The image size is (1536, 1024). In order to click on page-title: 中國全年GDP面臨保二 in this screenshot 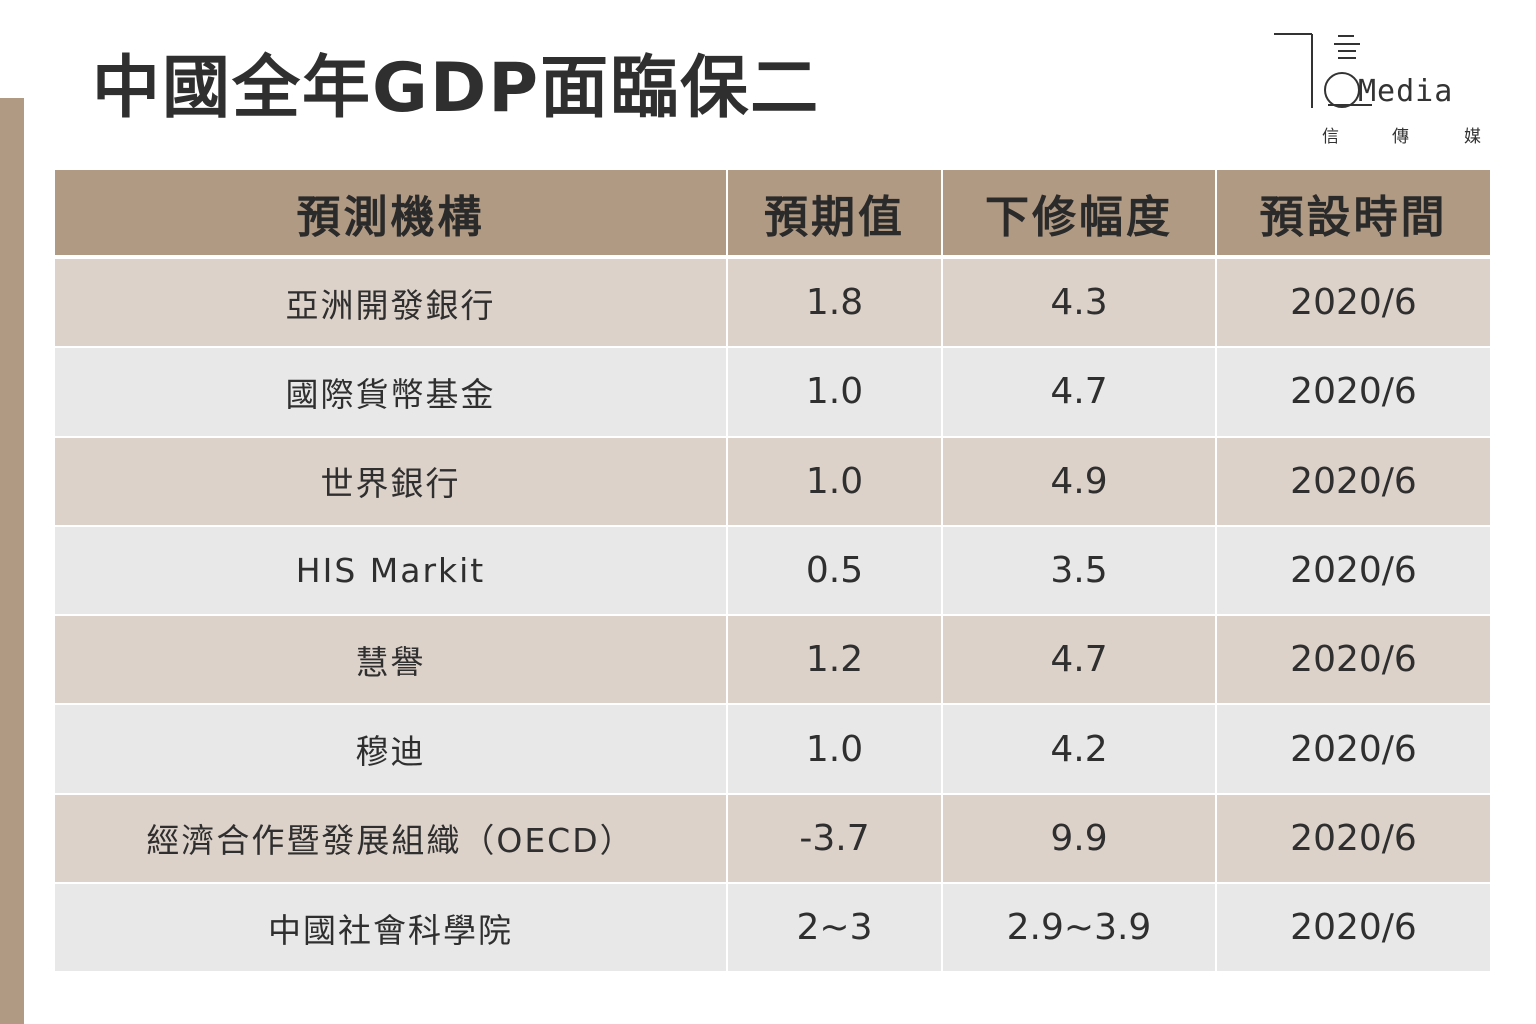, I will do `click(456, 88)`.